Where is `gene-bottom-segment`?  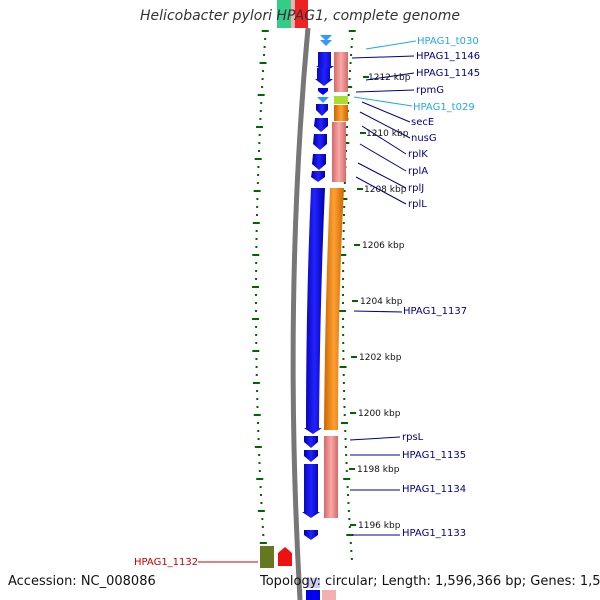 gene-bottom-segment is located at coordinates (313, 595).